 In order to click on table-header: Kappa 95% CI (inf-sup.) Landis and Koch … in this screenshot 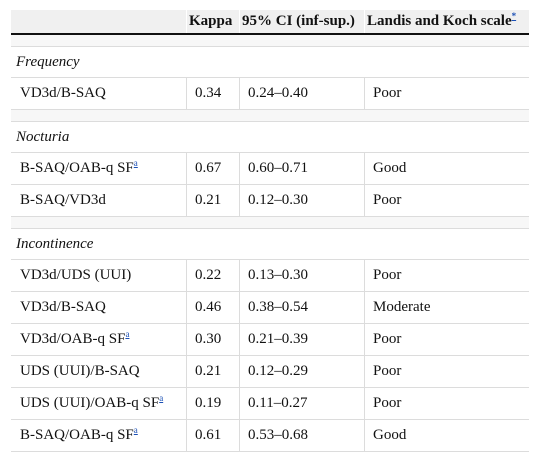, I will do `click(270, 22)`.